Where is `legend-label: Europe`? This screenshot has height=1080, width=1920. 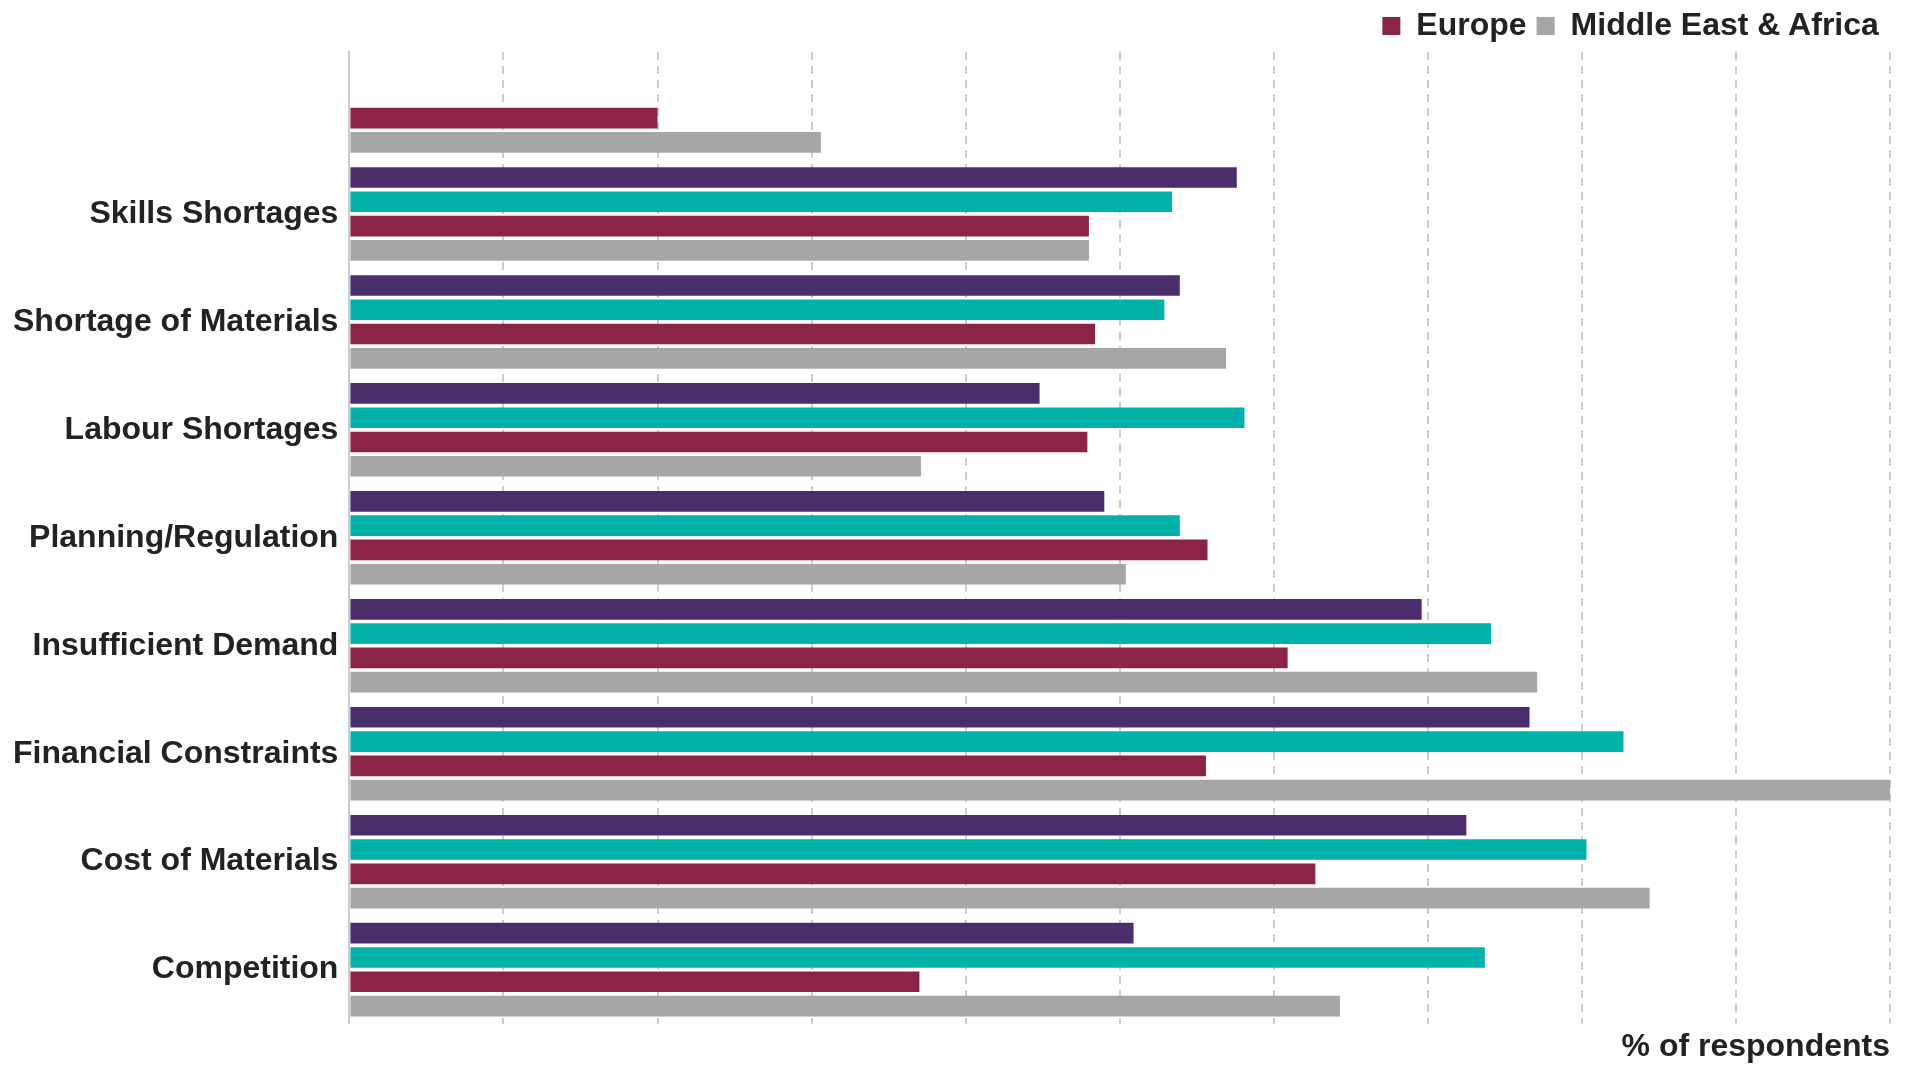 legend-label: Europe is located at coordinates (1471, 23).